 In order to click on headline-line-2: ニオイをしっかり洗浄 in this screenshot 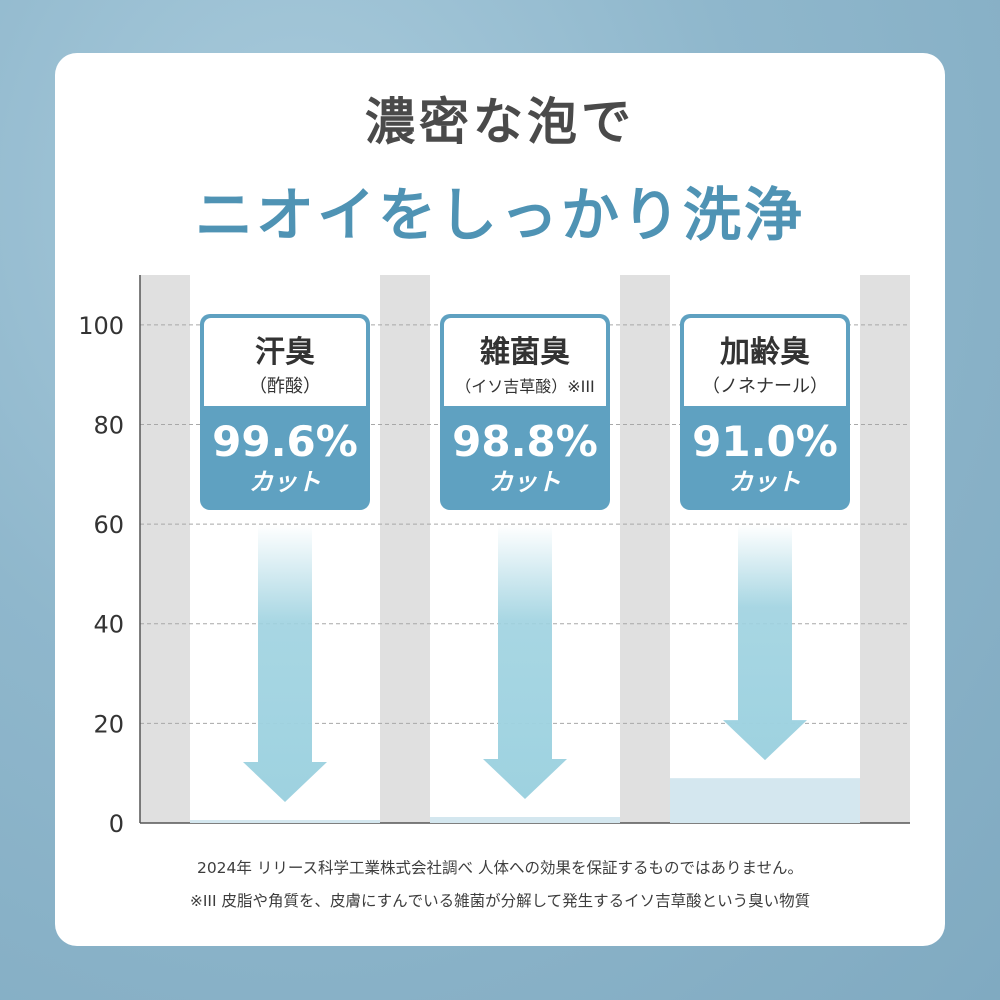, I will do `click(499, 215)`.